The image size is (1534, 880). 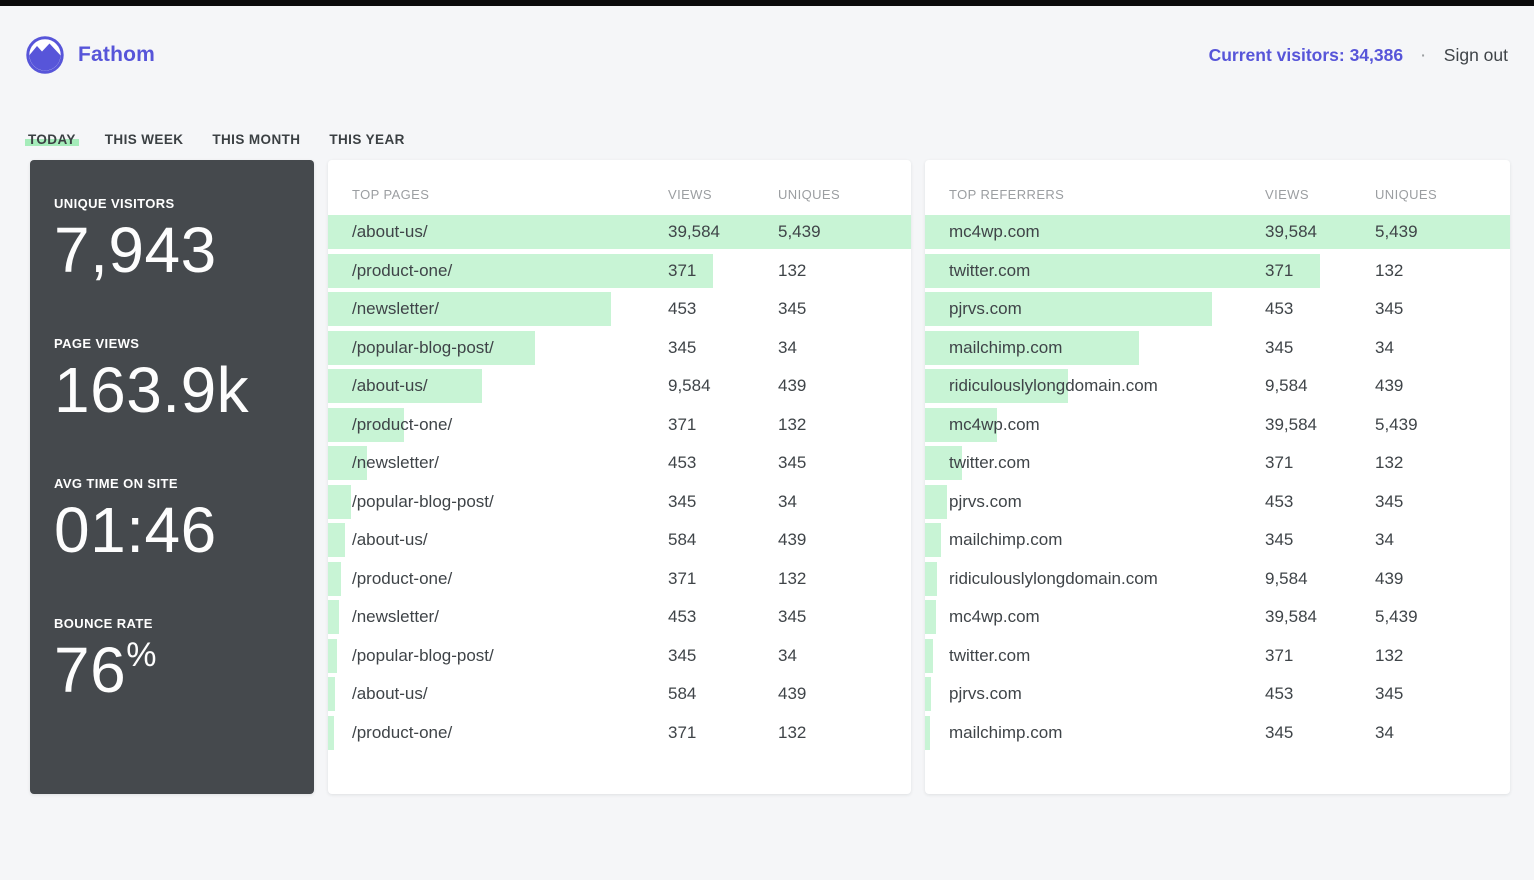 I want to click on tab-label: THIS YEAR, so click(x=367, y=139).